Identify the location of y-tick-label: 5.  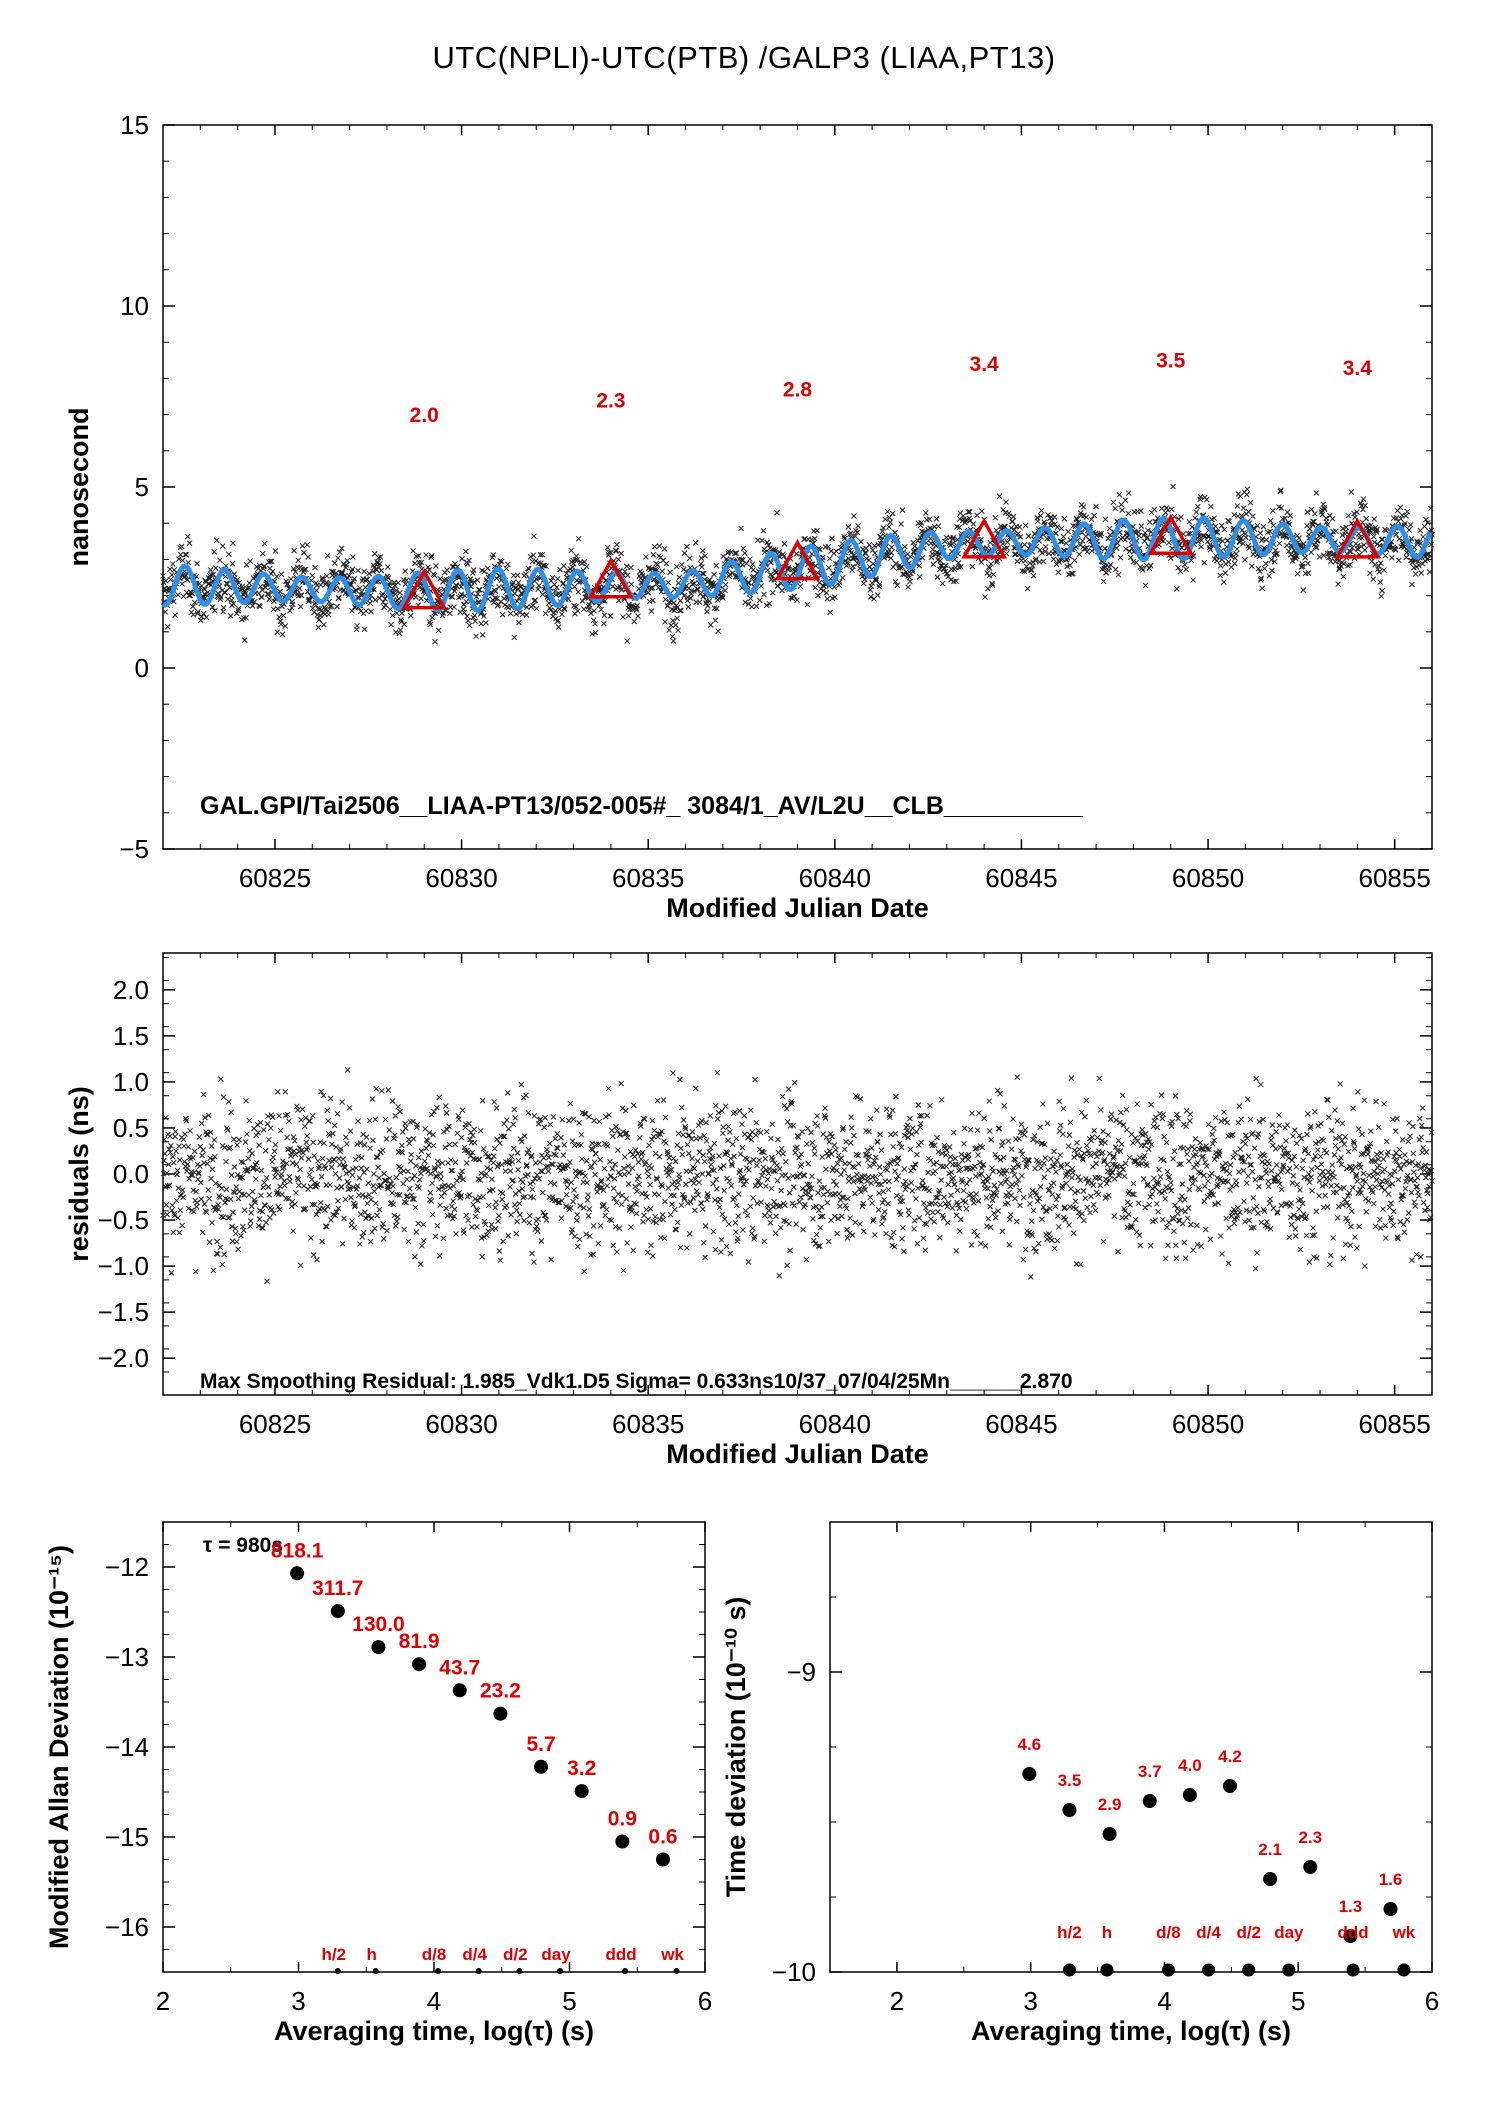
(142, 487).